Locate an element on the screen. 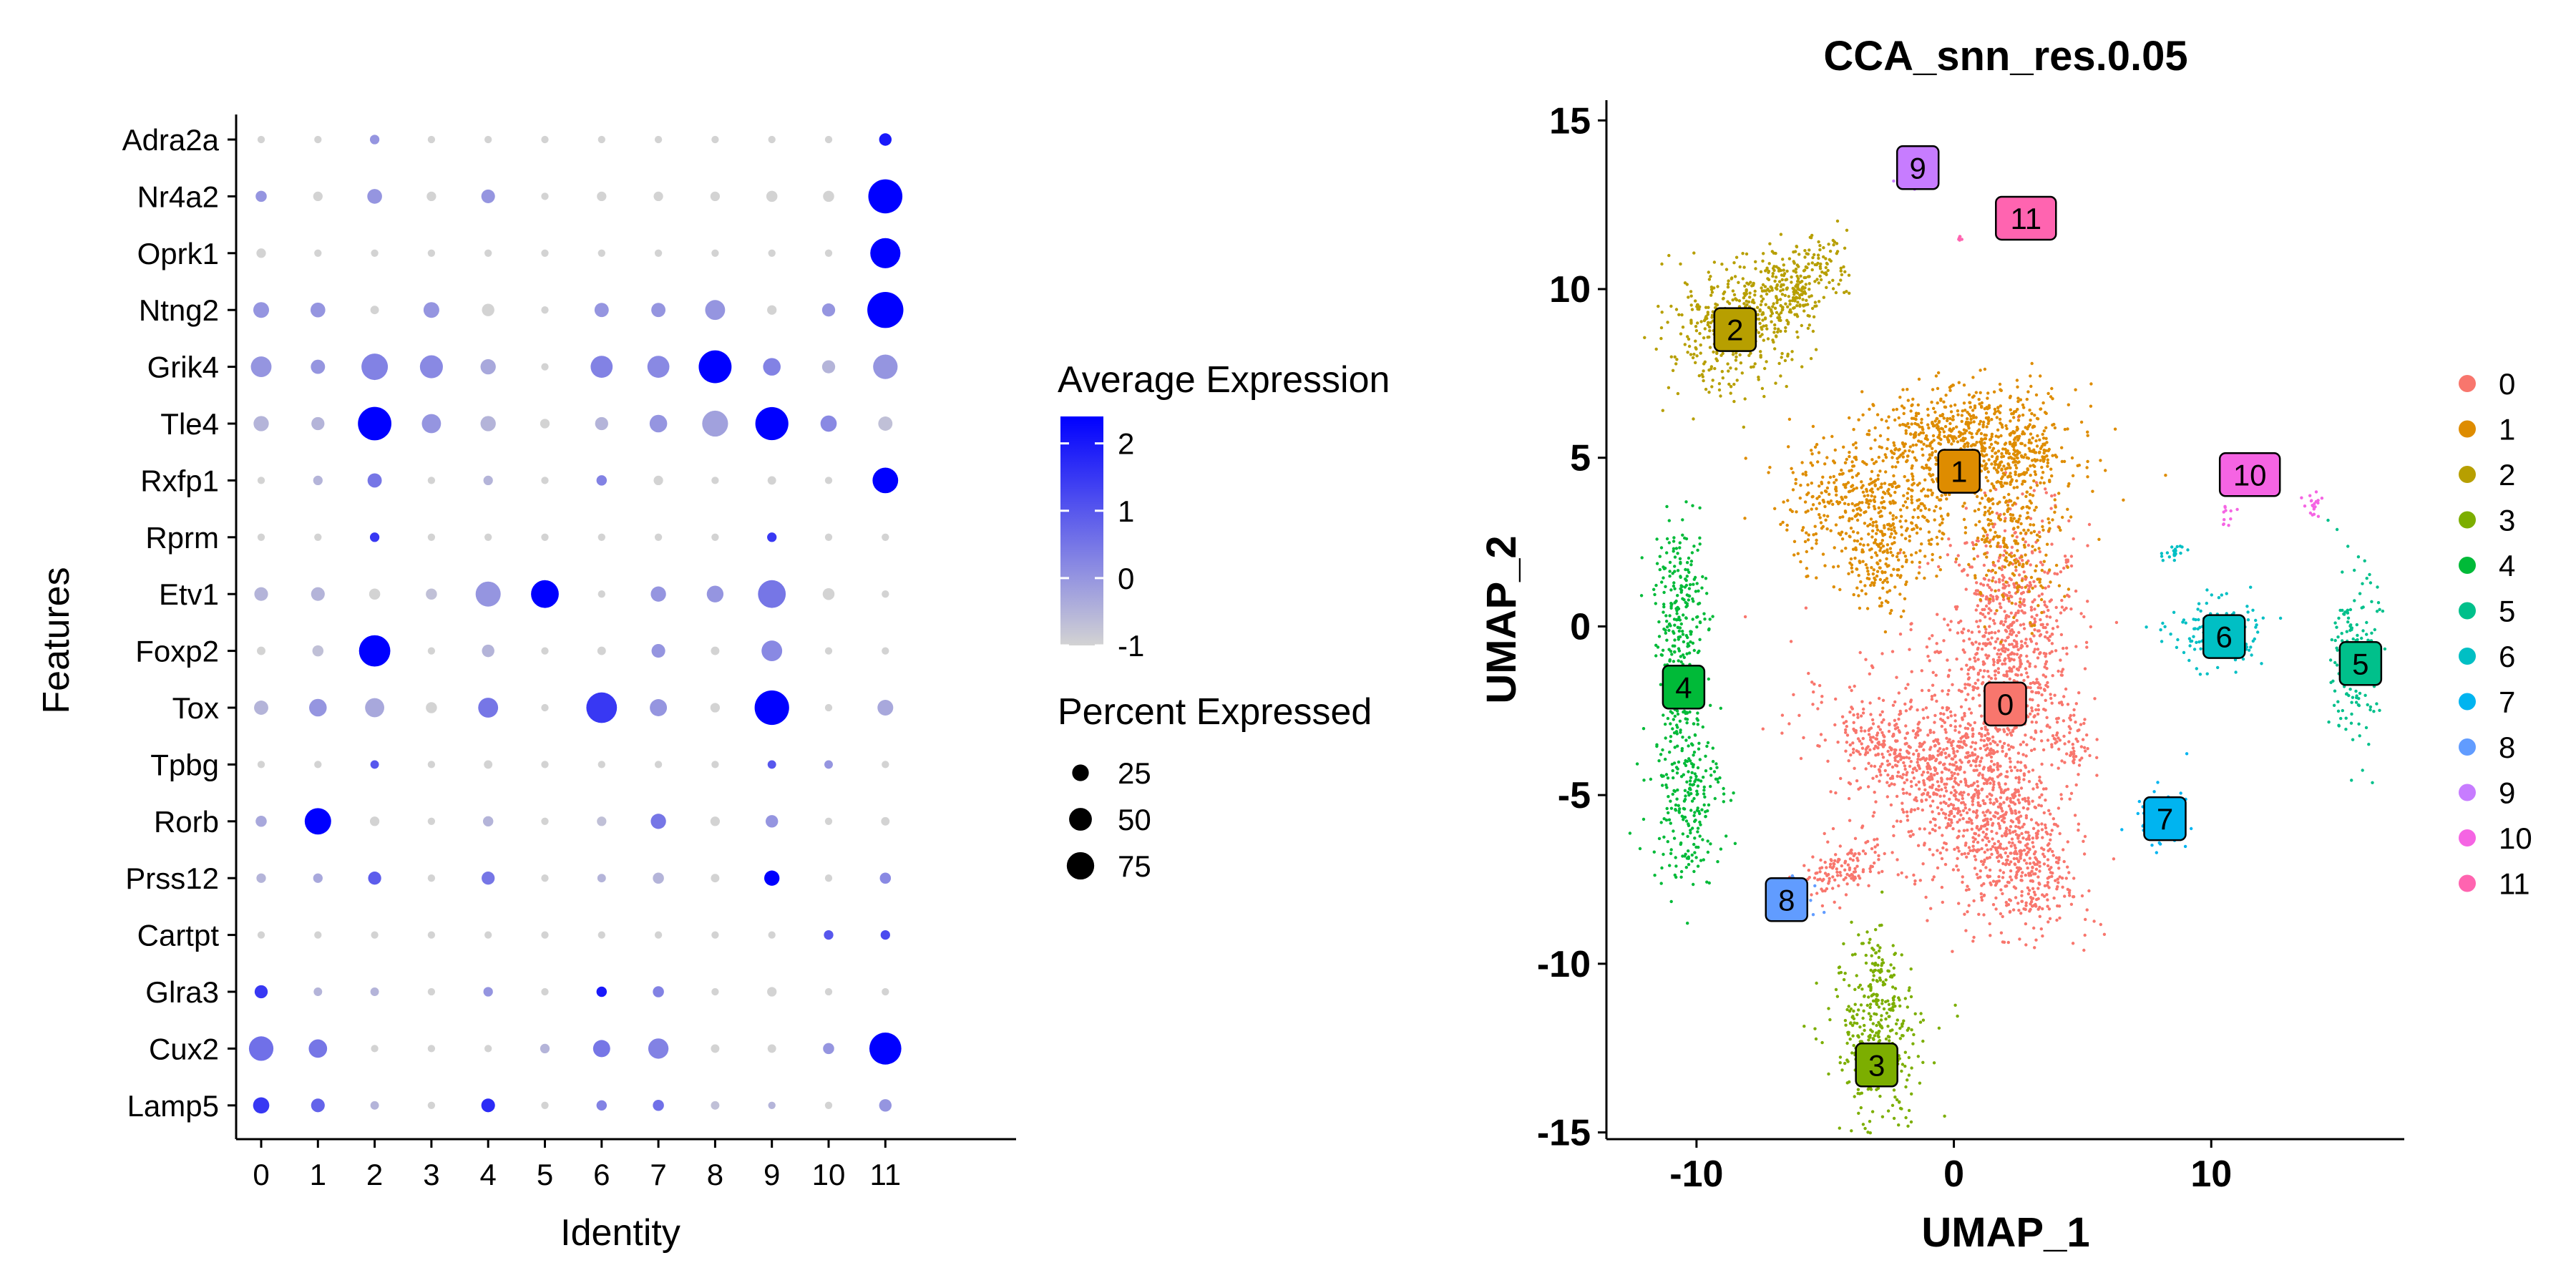 The width and height of the screenshot is (2576, 1288). size-legend-label: 50 is located at coordinates (1134, 819).